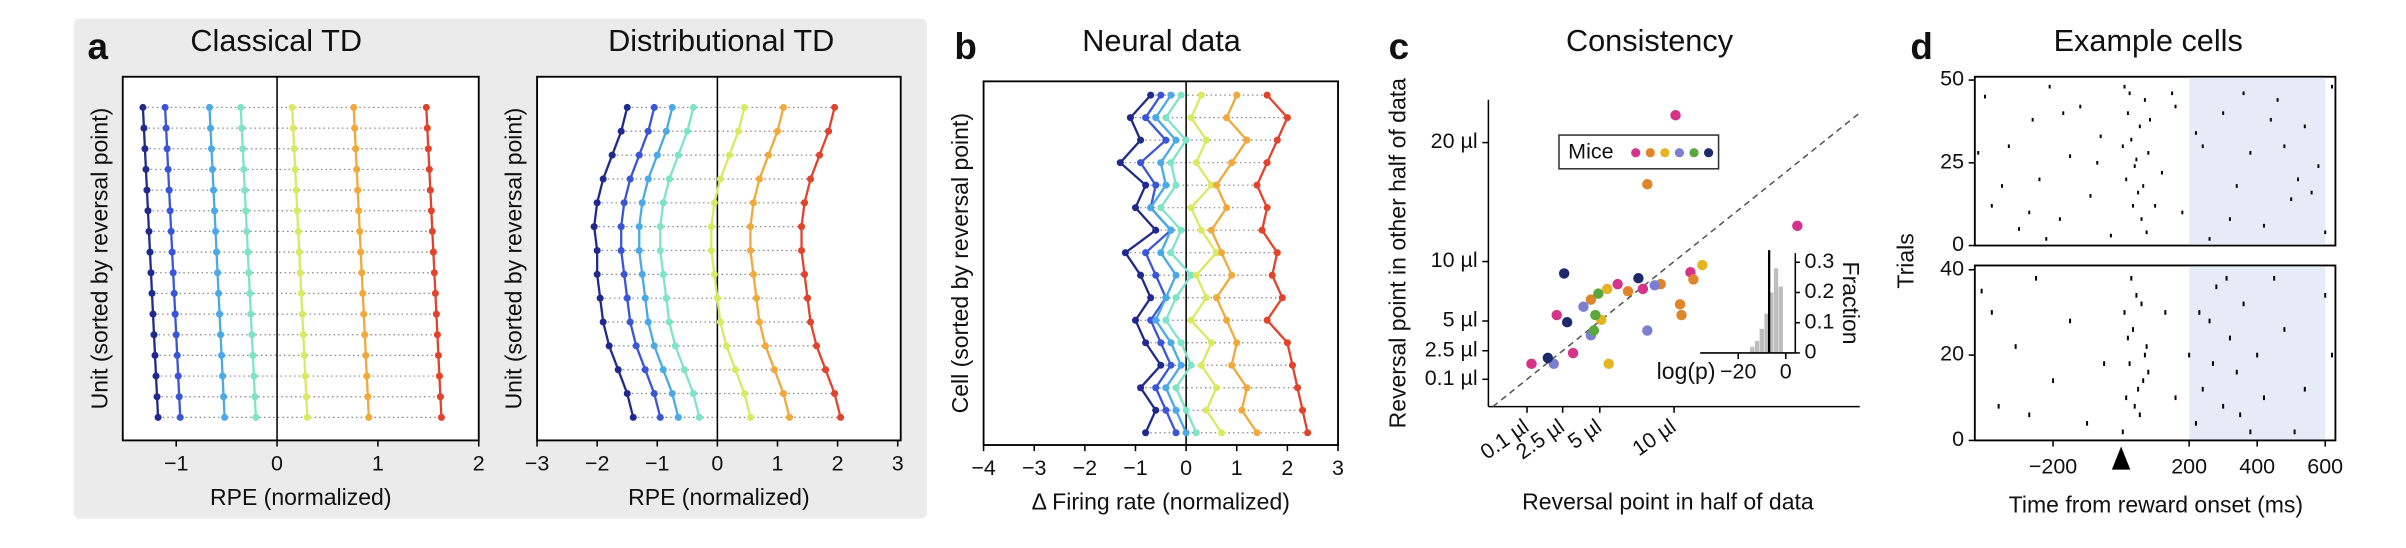  What do you see at coordinates (1738, 372) in the screenshot?
I see `x-tick-label: −20` at bounding box center [1738, 372].